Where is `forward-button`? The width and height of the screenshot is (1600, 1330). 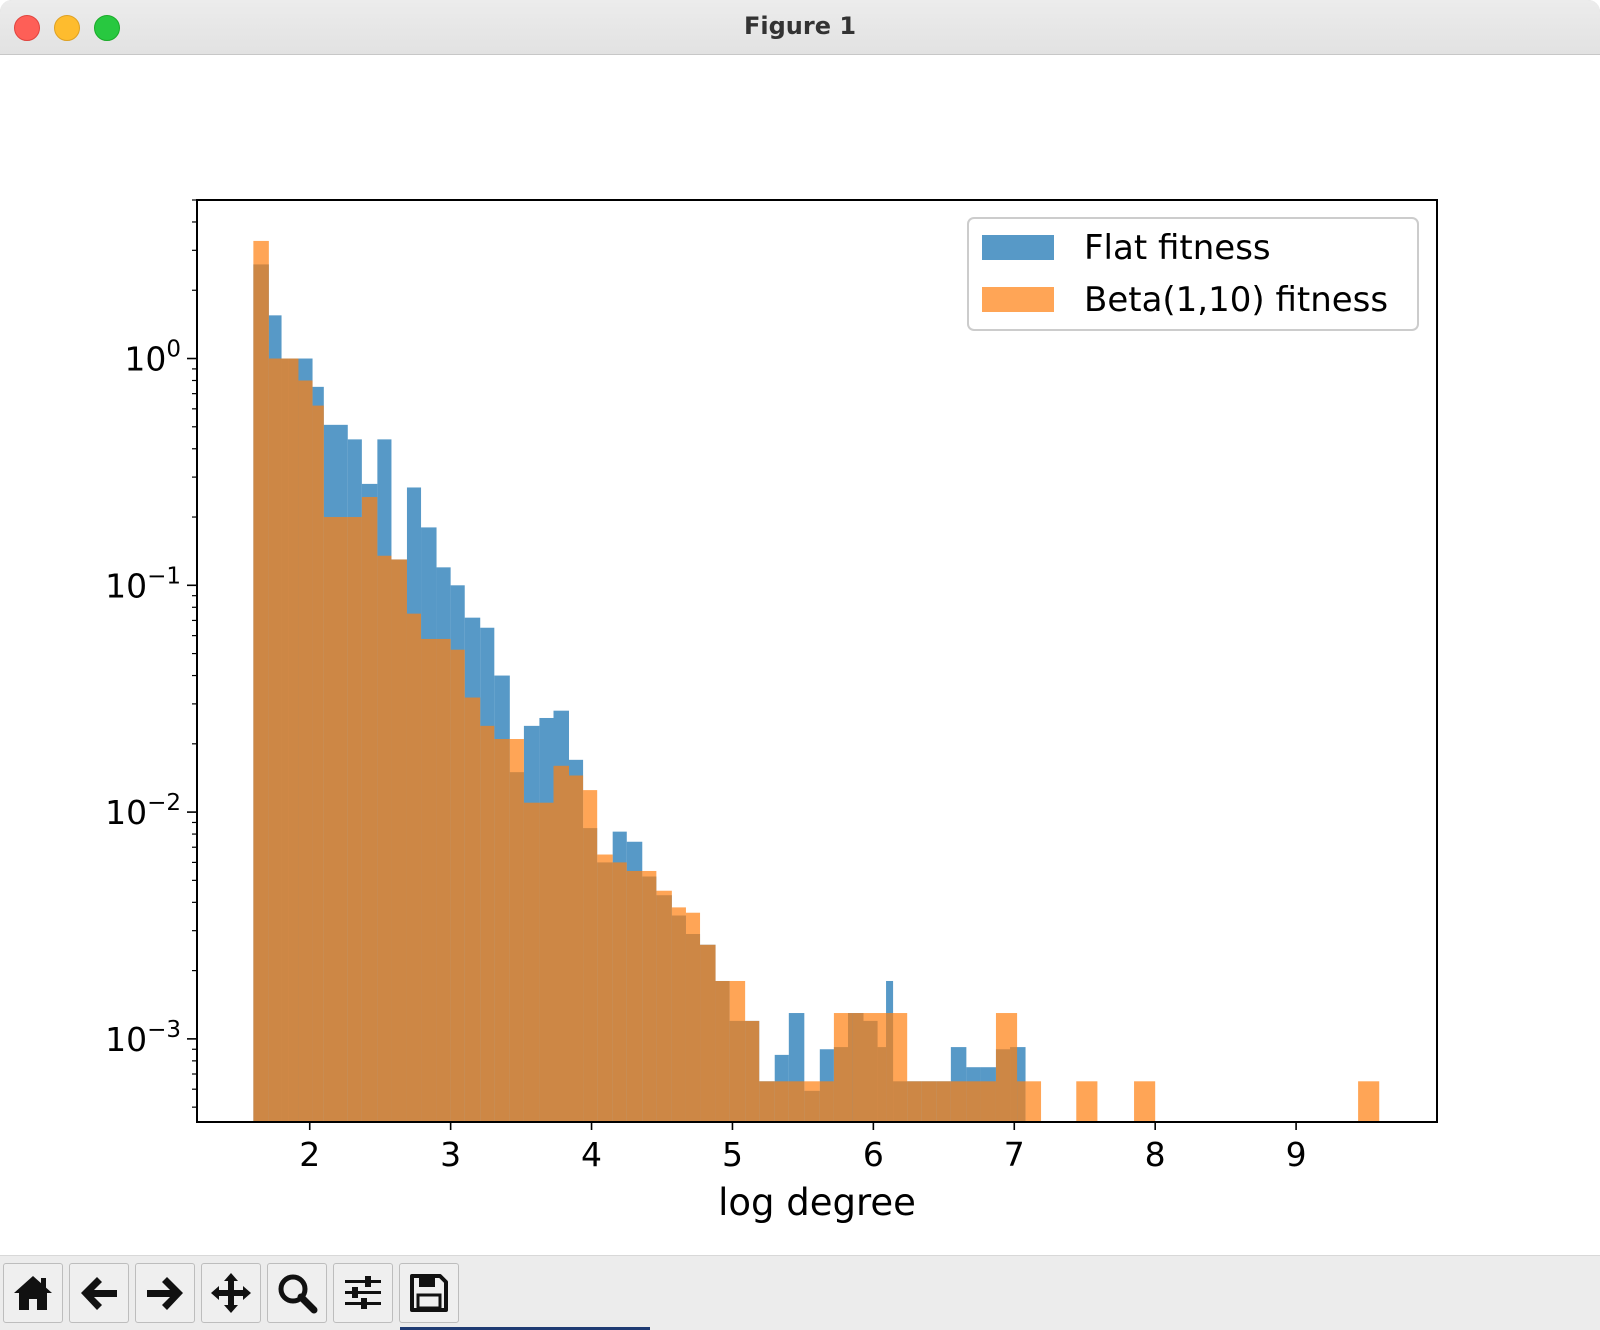 forward-button is located at coordinates (165, 1293).